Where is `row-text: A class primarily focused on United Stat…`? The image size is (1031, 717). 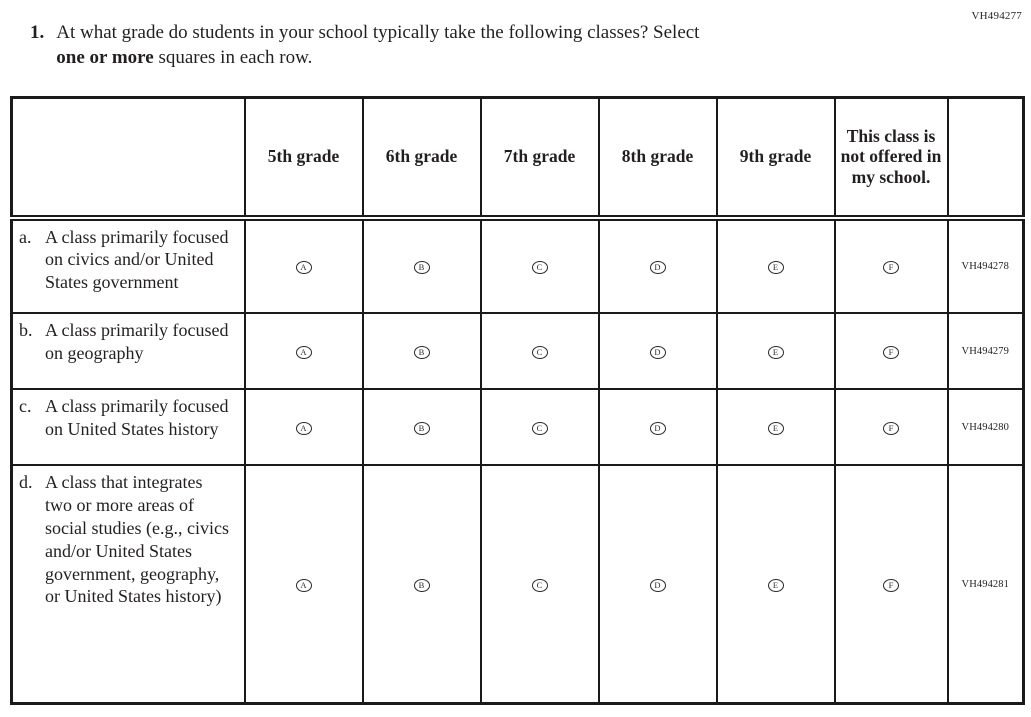
row-text: A class primarily focused on United Stat… is located at coordinates (137, 417).